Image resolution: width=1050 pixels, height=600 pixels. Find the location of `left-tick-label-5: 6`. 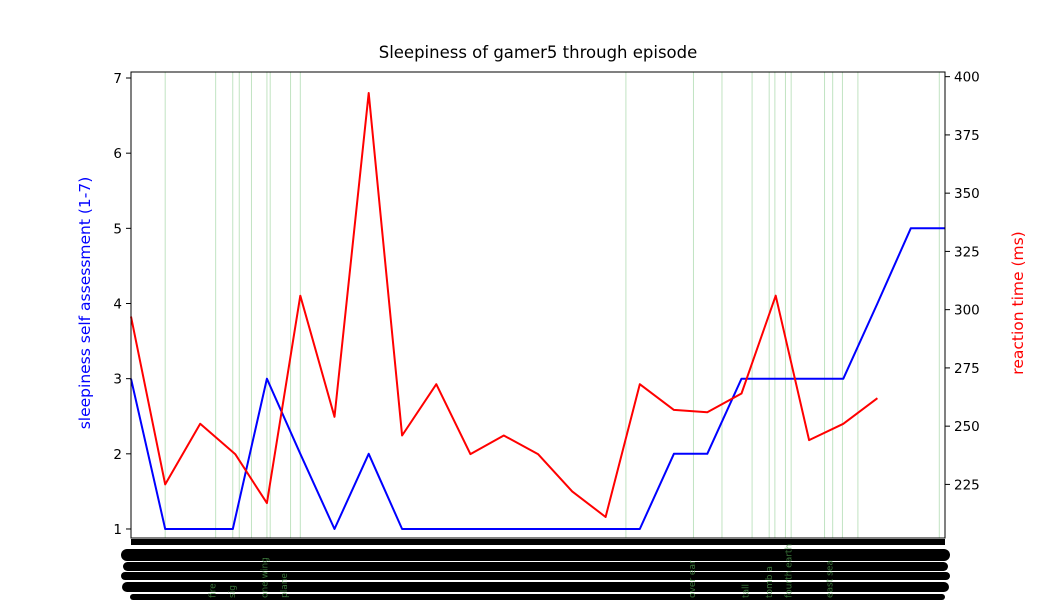

left-tick-label-5: 6 is located at coordinates (117, 154).